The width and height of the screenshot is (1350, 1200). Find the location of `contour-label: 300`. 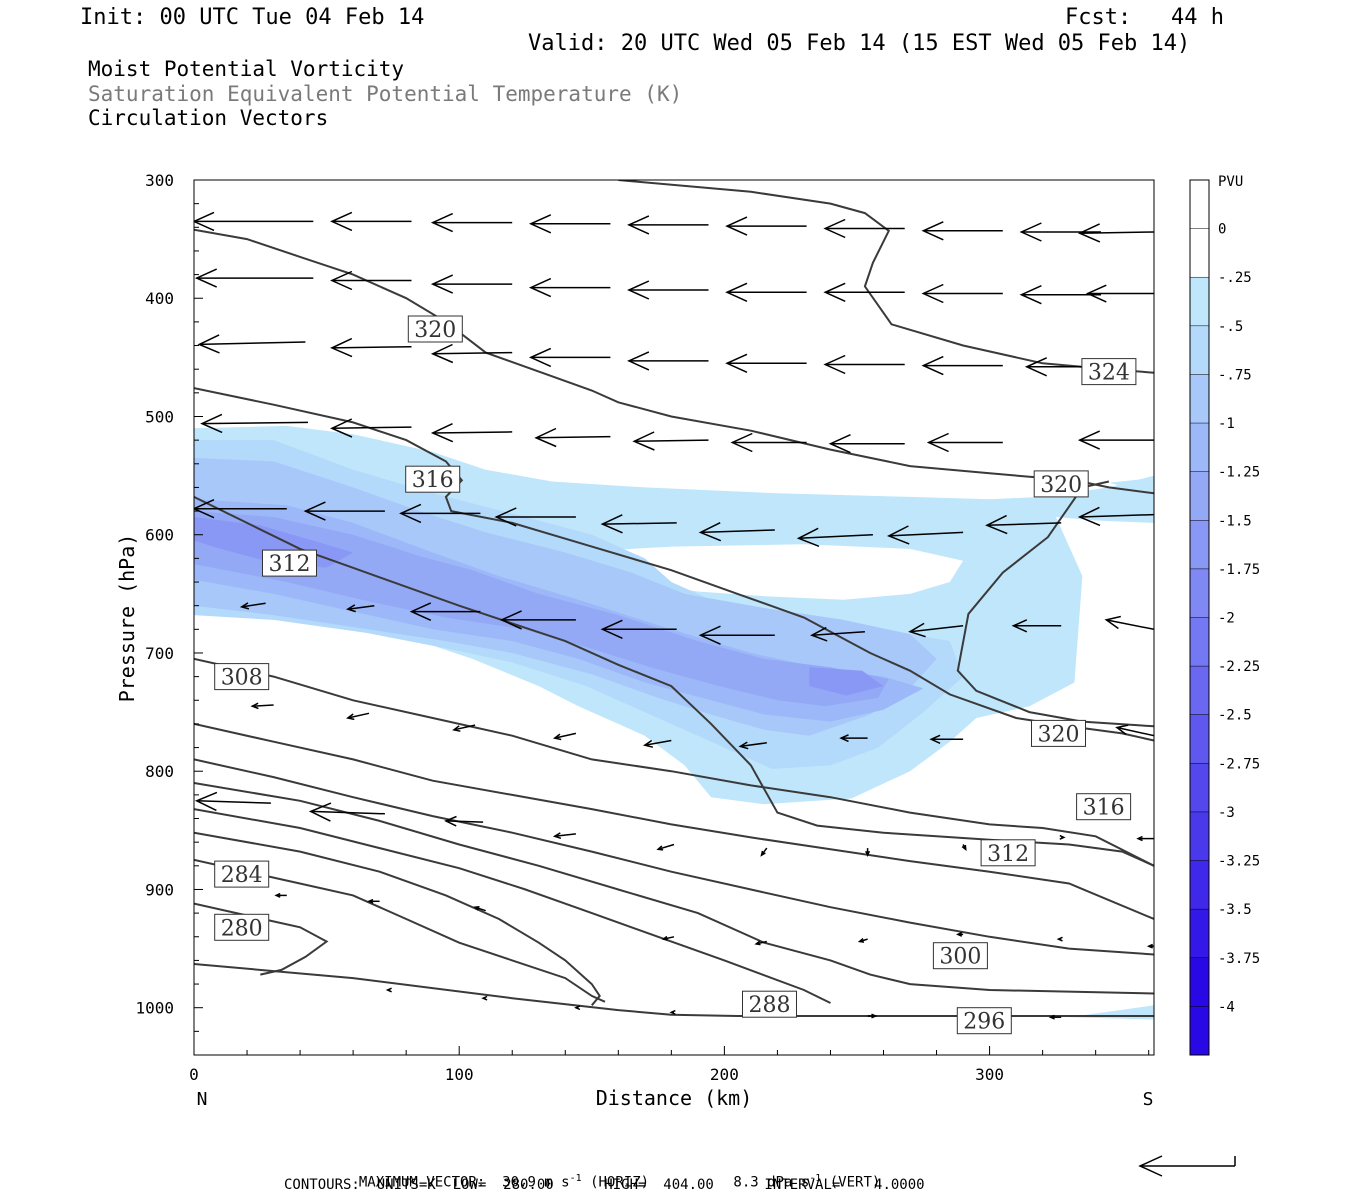

contour-label: 300 is located at coordinates (960, 956).